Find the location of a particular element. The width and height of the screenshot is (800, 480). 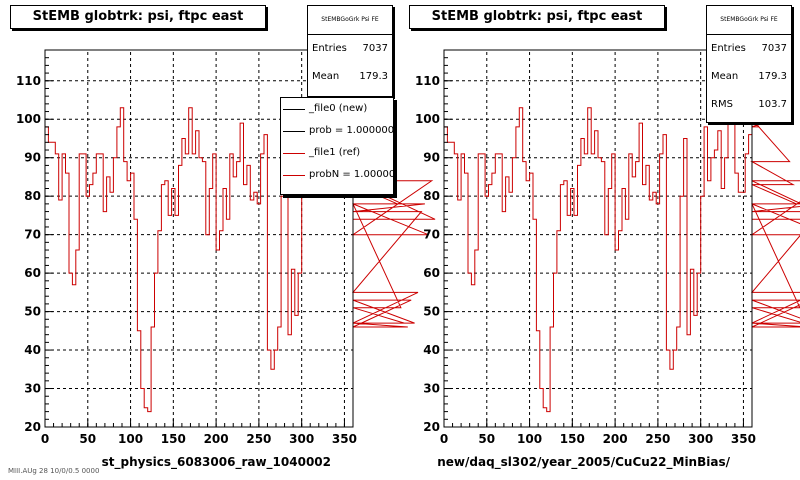

right-y-tick-label: 100 is located at coordinates (427, 119).